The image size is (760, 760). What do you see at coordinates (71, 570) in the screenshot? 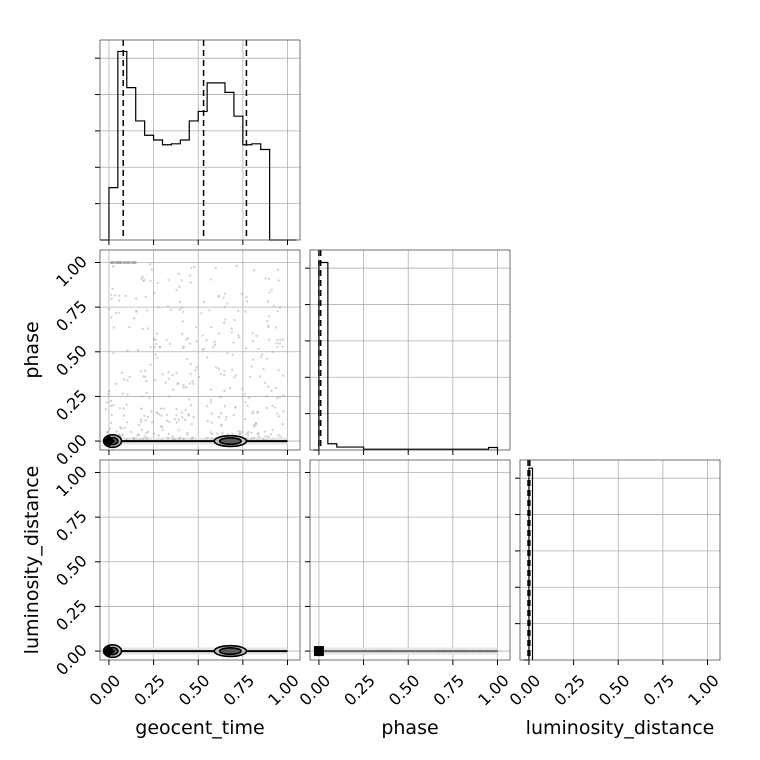
I see `y-tick-label: 0.50` at bounding box center [71, 570].